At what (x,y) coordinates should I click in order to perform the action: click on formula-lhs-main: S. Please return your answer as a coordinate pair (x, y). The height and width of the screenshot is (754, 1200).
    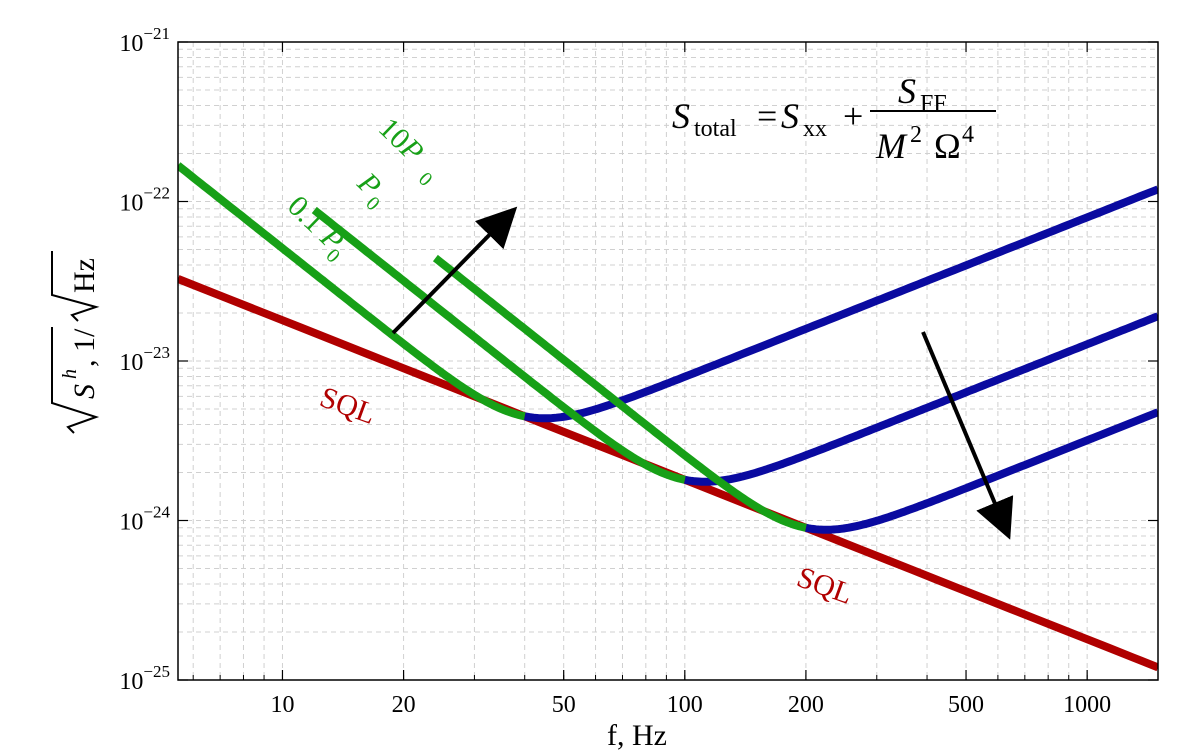
    Looking at the image, I should click on (681, 116).